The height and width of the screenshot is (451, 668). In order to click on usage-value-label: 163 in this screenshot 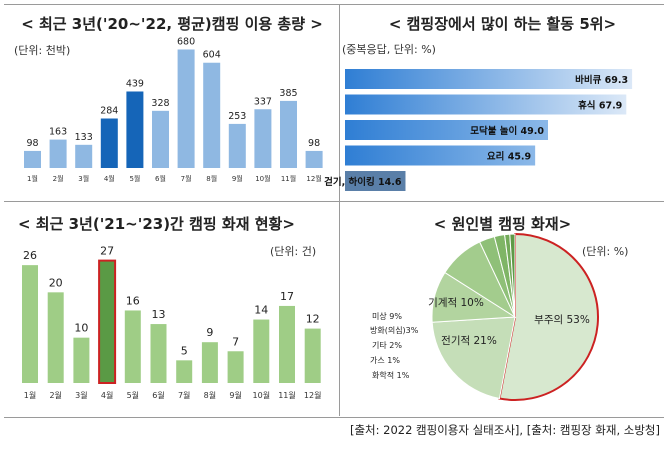, I will do `click(58, 132)`.